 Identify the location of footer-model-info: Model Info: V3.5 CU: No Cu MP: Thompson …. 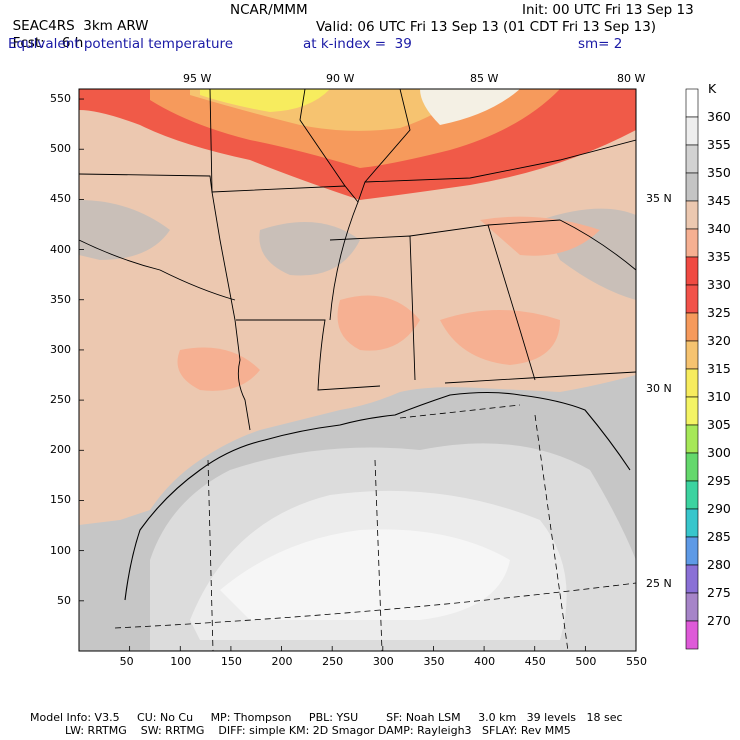
(326, 717).